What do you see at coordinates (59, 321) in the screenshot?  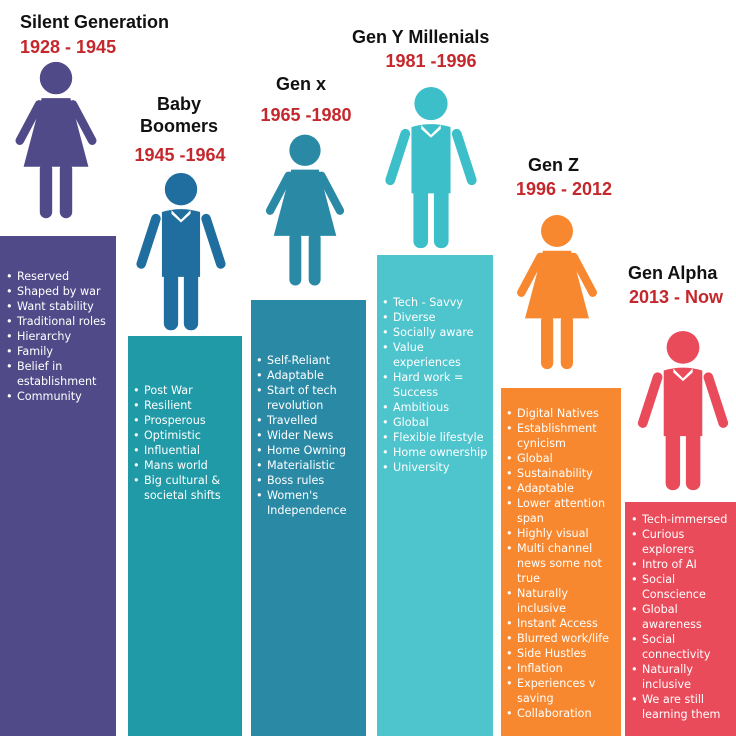 I see `list-item: Traditional roles` at bounding box center [59, 321].